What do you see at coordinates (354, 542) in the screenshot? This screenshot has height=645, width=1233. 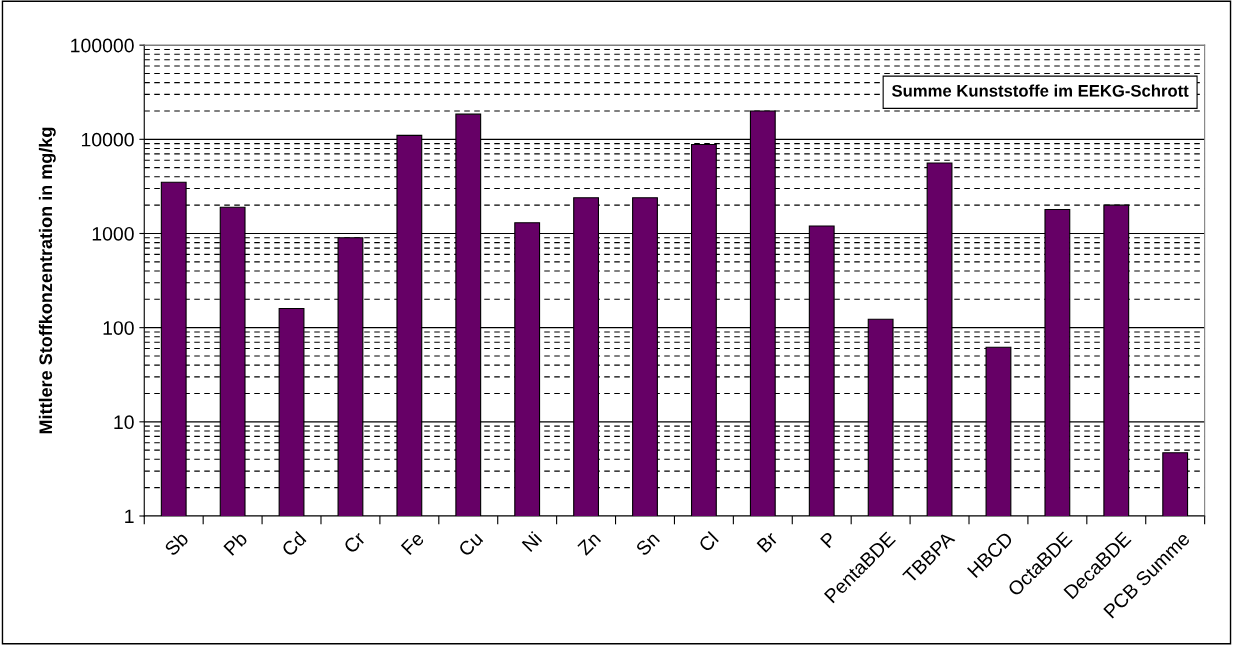 I see `x-tick-label: Cr` at bounding box center [354, 542].